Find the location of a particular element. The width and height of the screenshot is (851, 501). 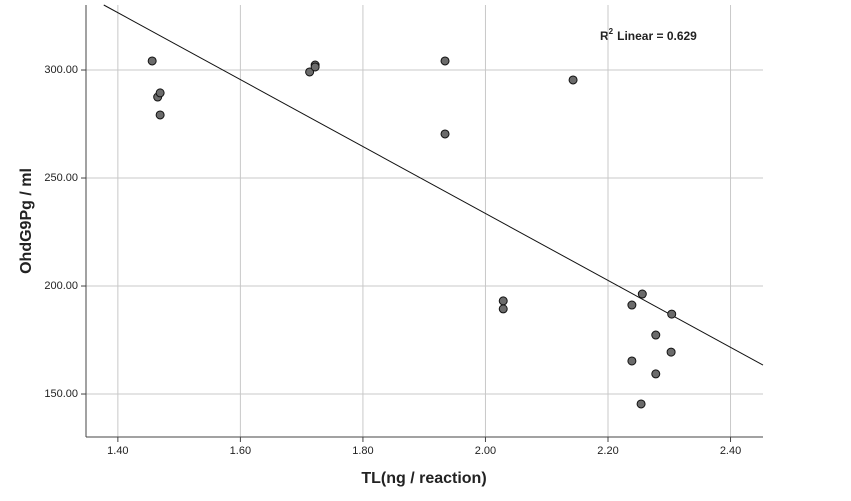

annotation-base: R is located at coordinates (604, 36).